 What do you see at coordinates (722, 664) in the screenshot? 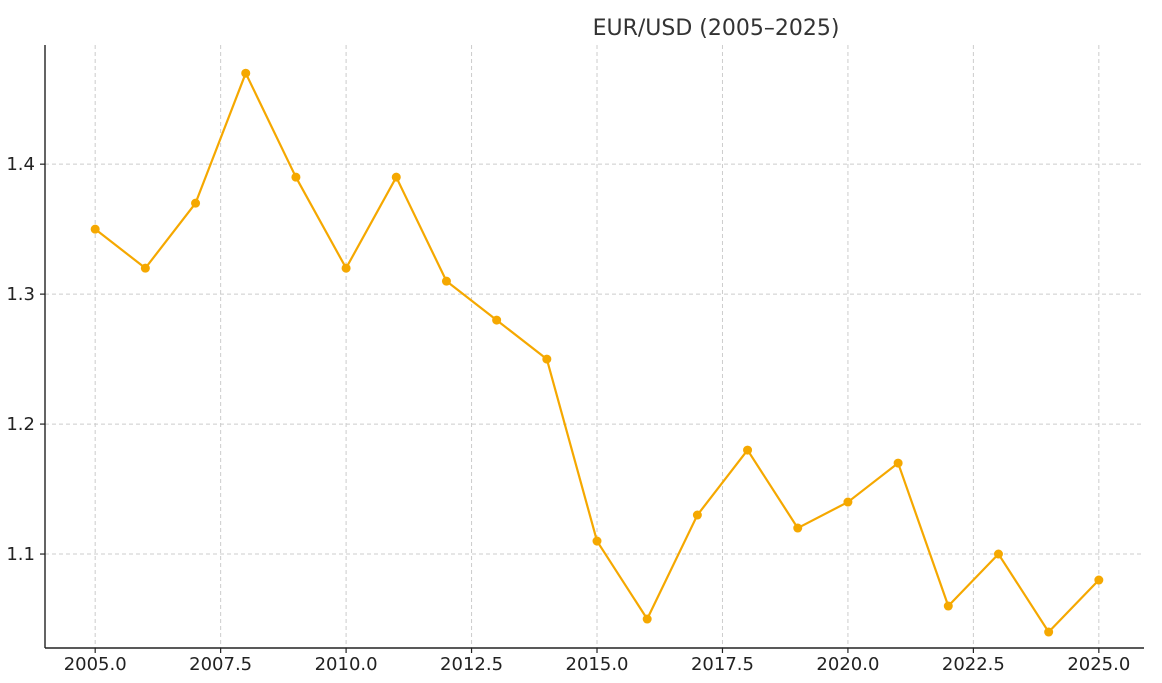
I see `x-tick-label: 2017.5` at bounding box center [722, 664].